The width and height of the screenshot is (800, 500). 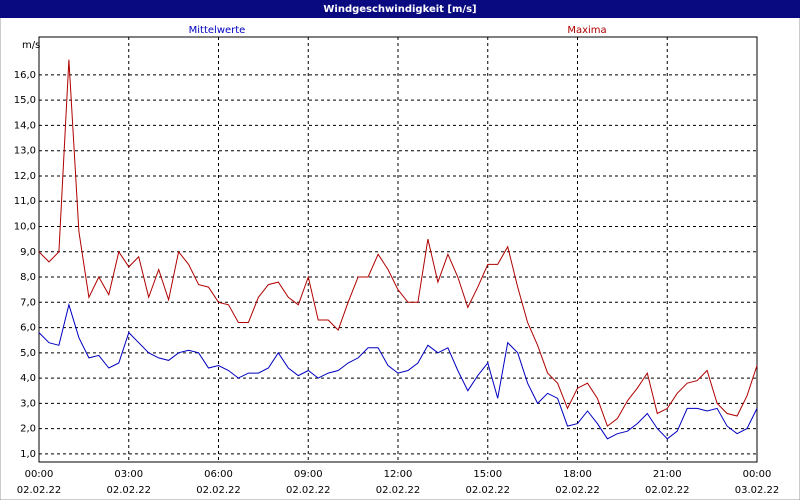 What do you see at coordinates (398, 474) in the screenshot?
I see `x-tick-label: 12:00` at bounding box center [398, 474].